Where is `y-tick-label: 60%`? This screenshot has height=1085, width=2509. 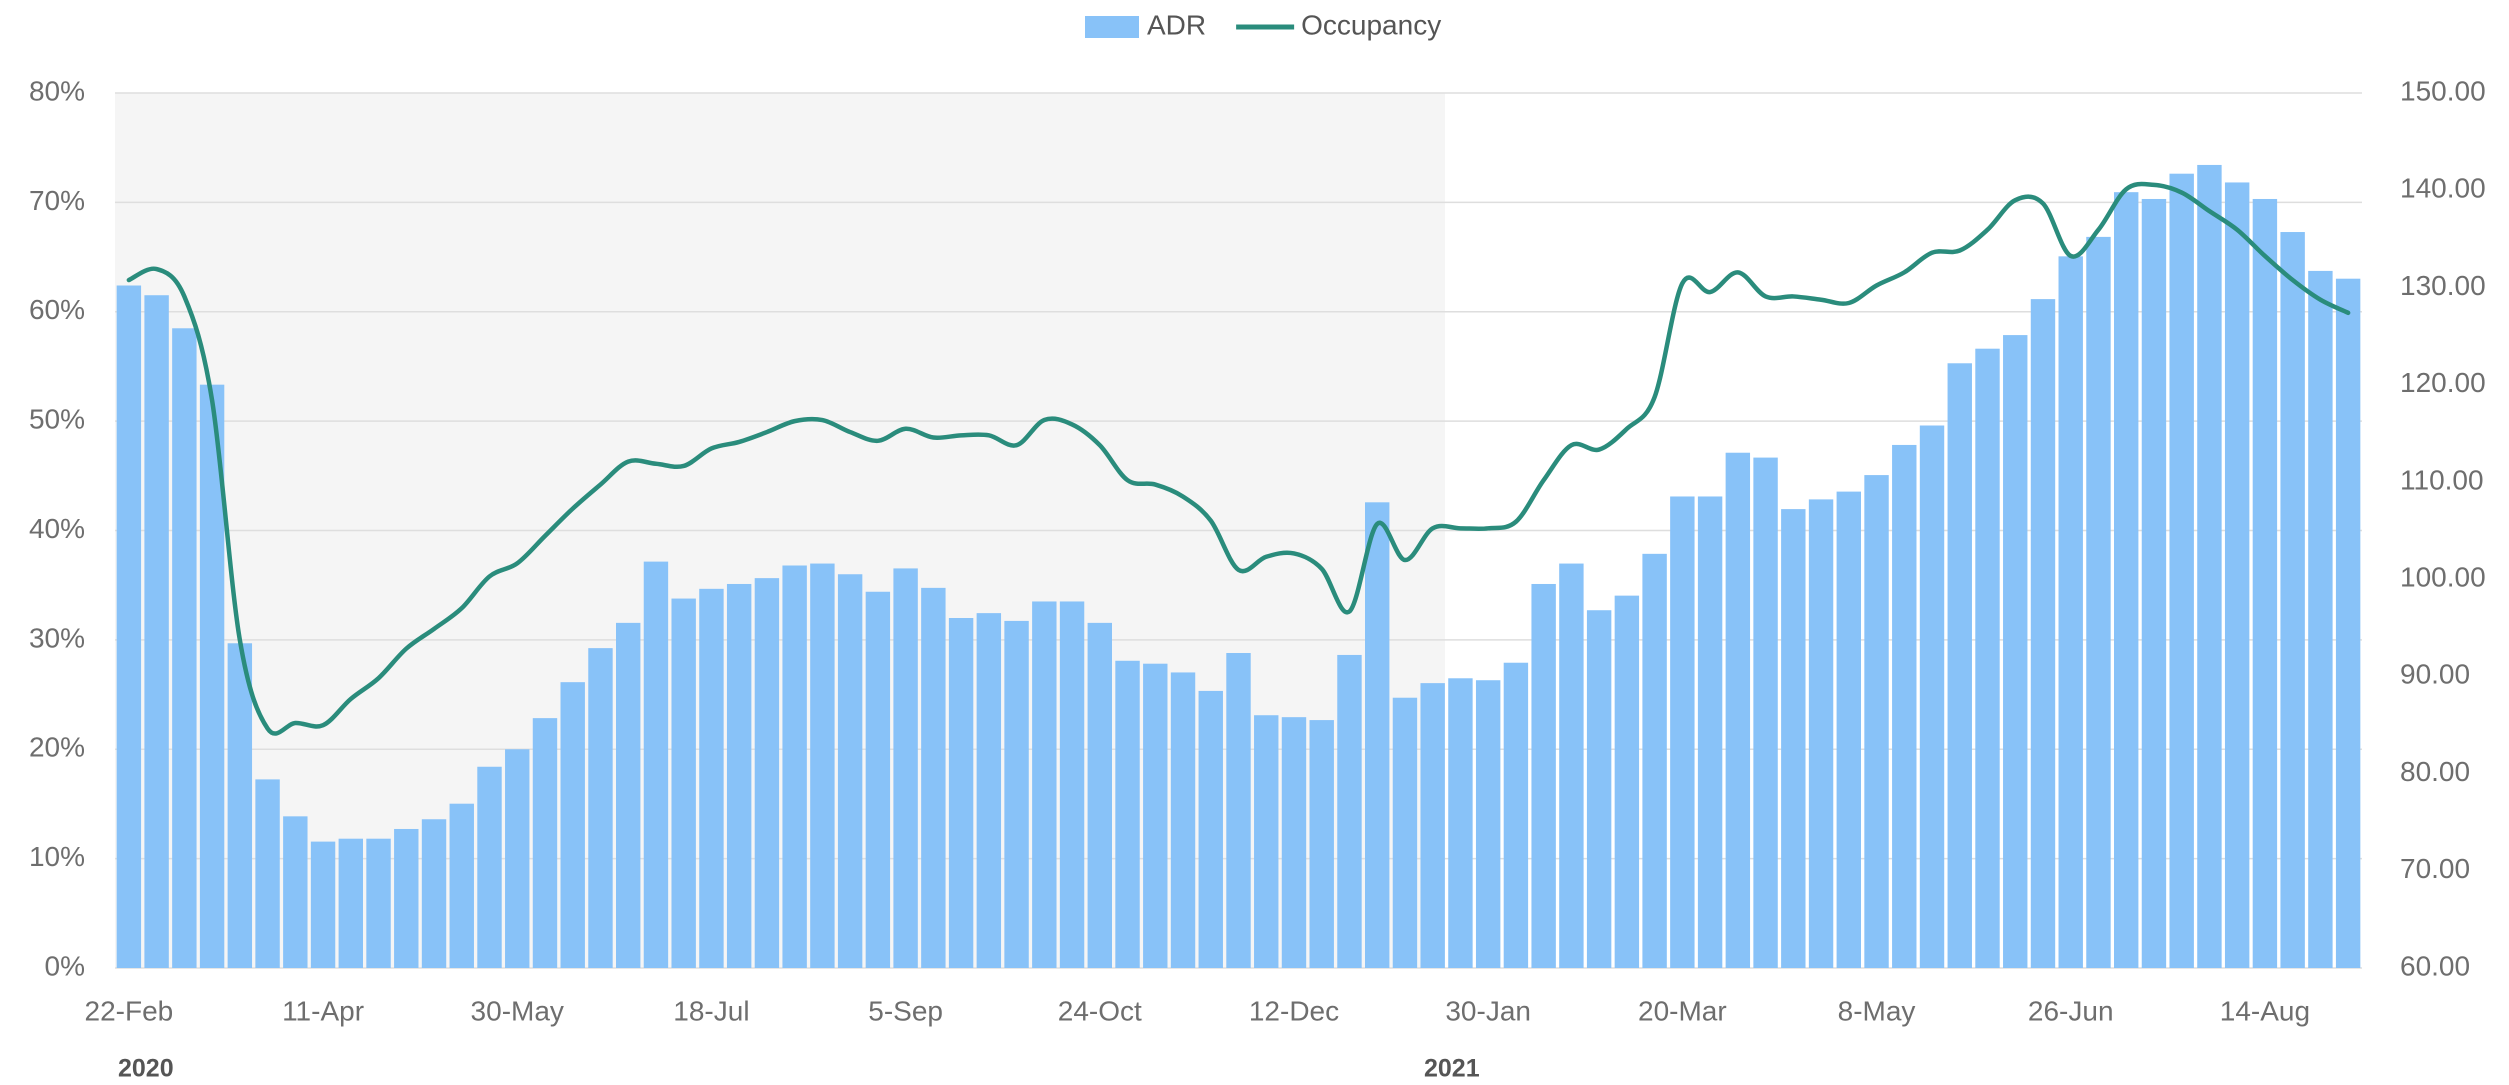
y-tick-label: 60% is located at coordinates (57, 309).